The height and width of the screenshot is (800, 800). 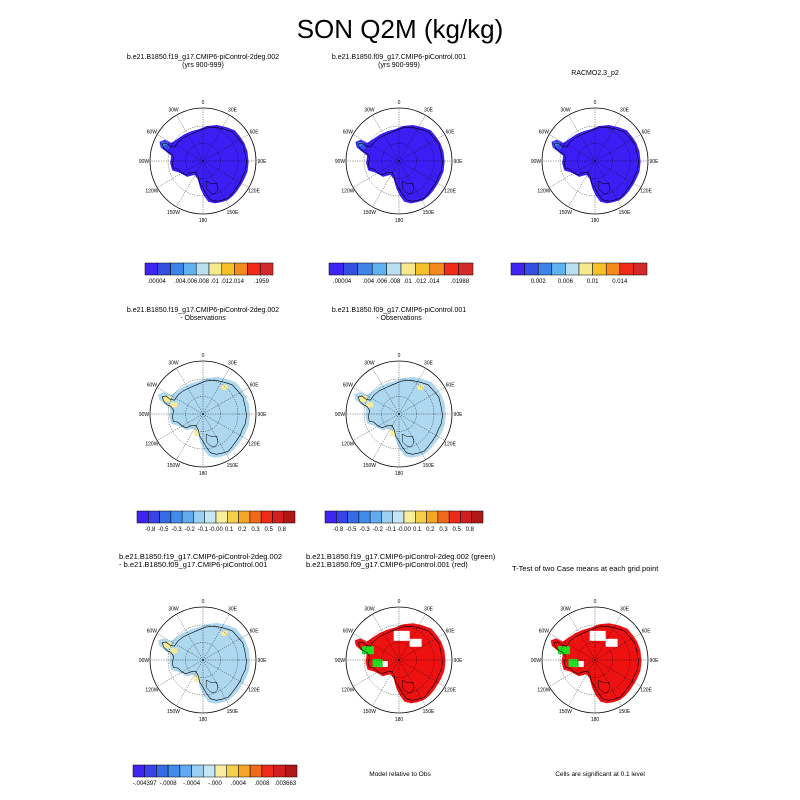 I want to click on colorbar-label: .0008, so click(x=262, y=784).